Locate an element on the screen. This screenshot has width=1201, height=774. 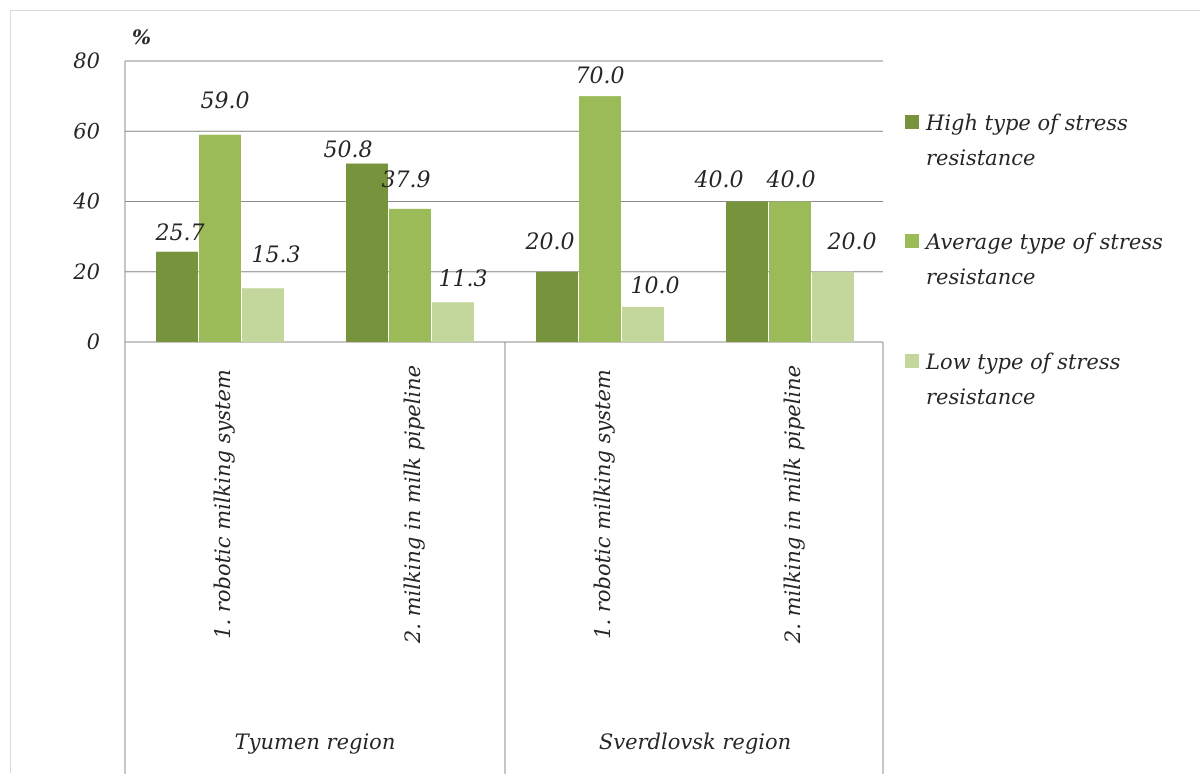
y-tick-label: 20 is located at coordinates (86, 272).